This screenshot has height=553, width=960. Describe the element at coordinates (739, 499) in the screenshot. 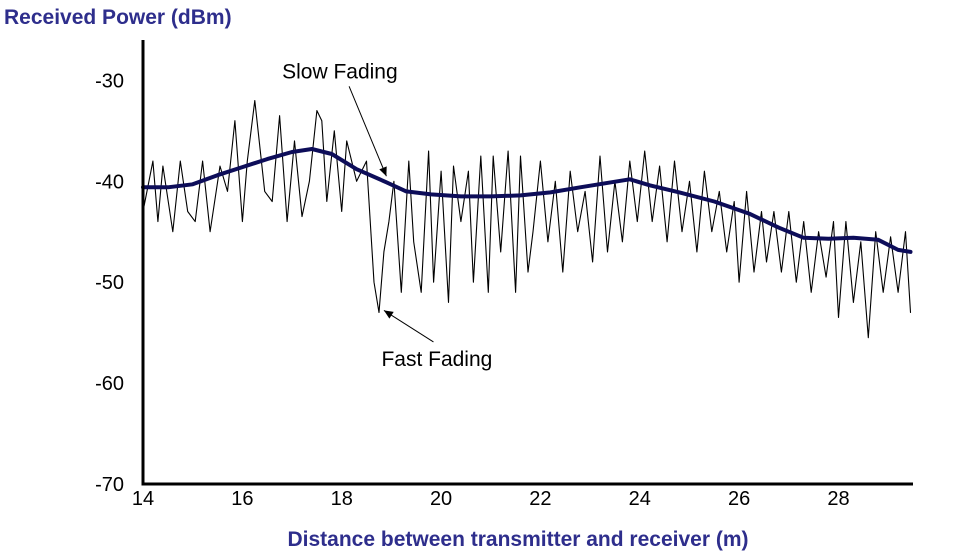

I see `x-tick-label: 26` at that location.